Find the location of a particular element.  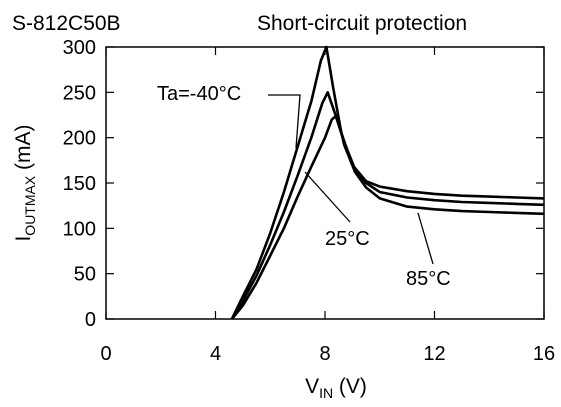

chart-subtitle: Short-circuit protection is located at coordinates (362, 23).